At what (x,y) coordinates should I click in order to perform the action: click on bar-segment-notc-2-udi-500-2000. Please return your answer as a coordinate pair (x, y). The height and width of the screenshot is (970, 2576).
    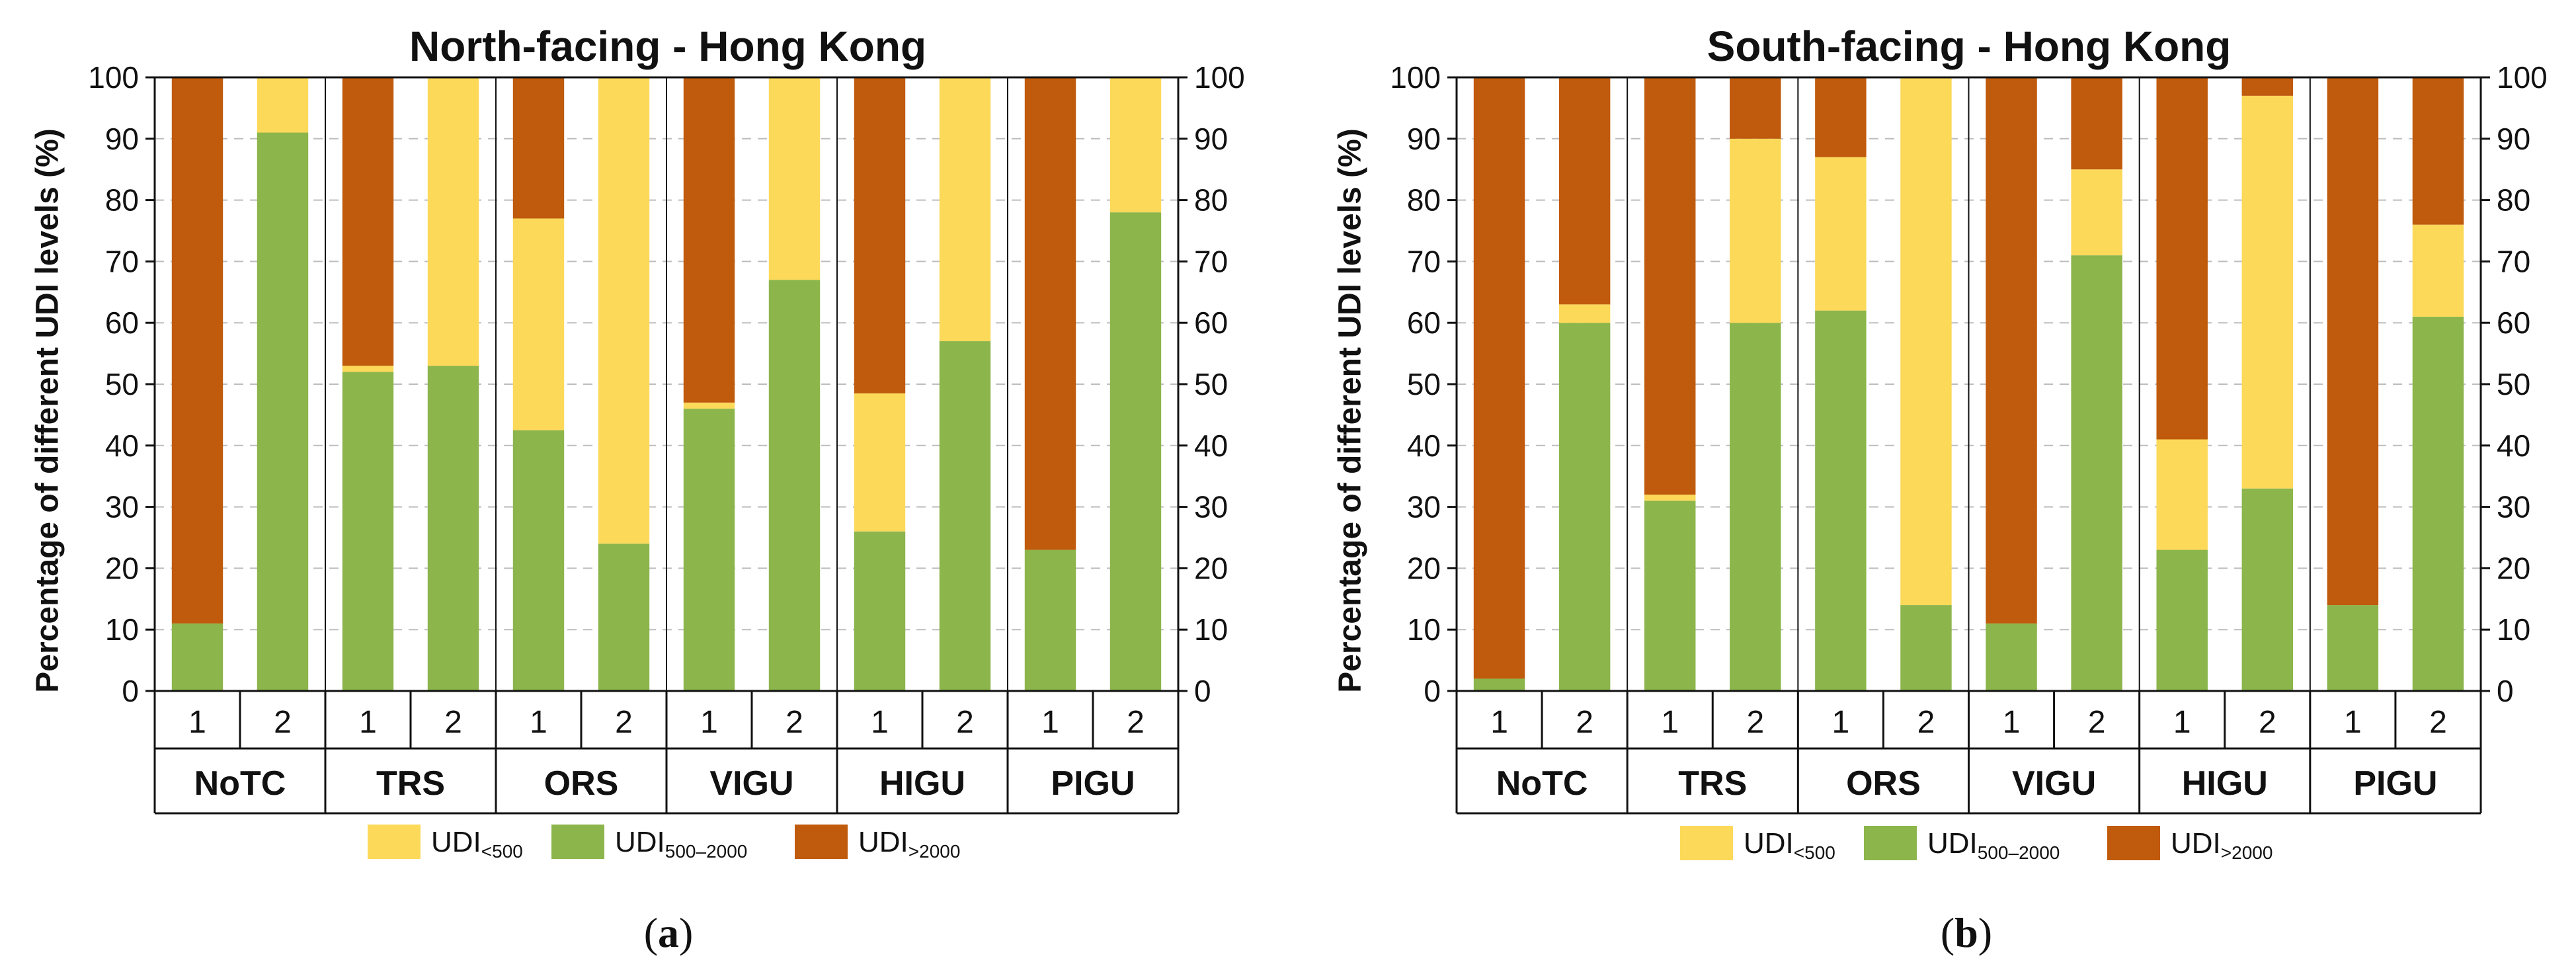
    Looking at the image, I should click on (283, 411).